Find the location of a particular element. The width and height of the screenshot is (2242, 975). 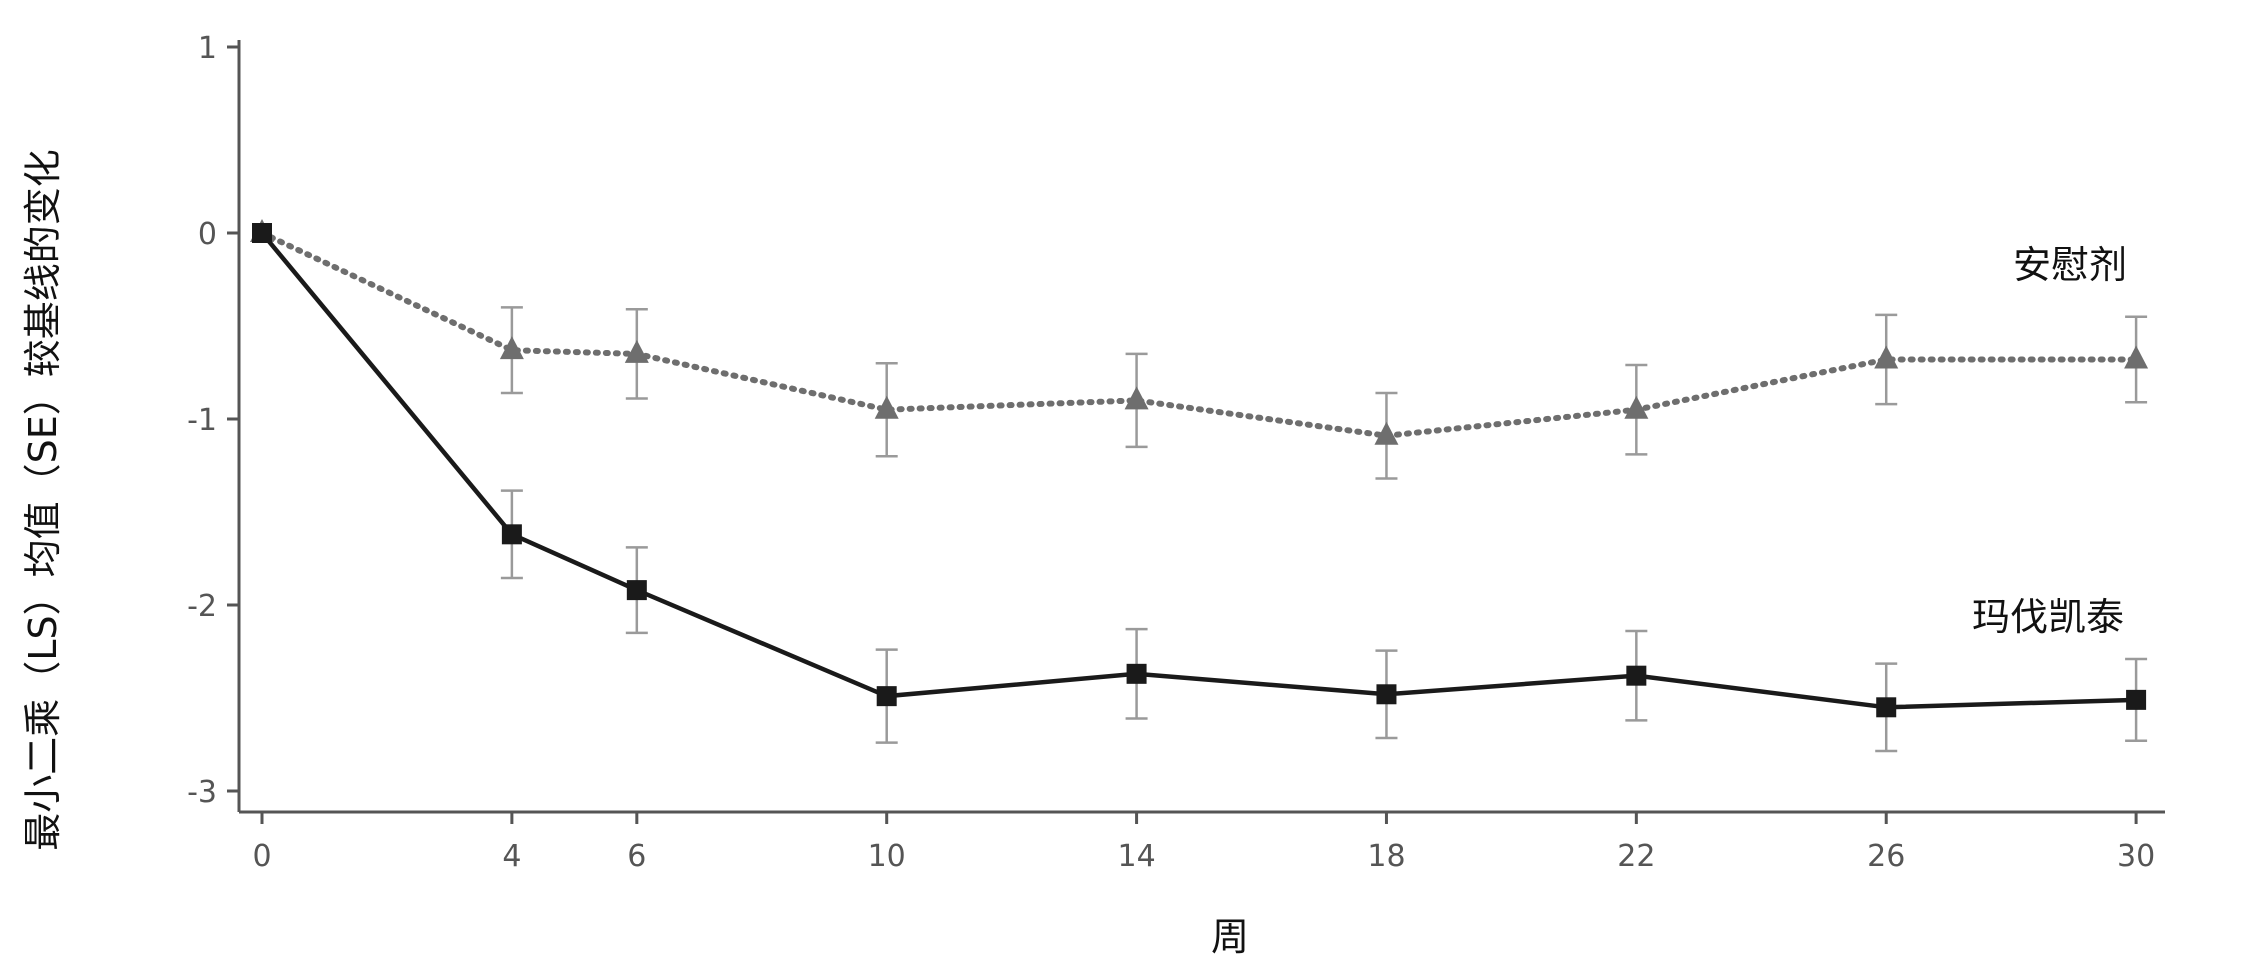

x-axis-label: 周 is located at coordinates (1230, 937).